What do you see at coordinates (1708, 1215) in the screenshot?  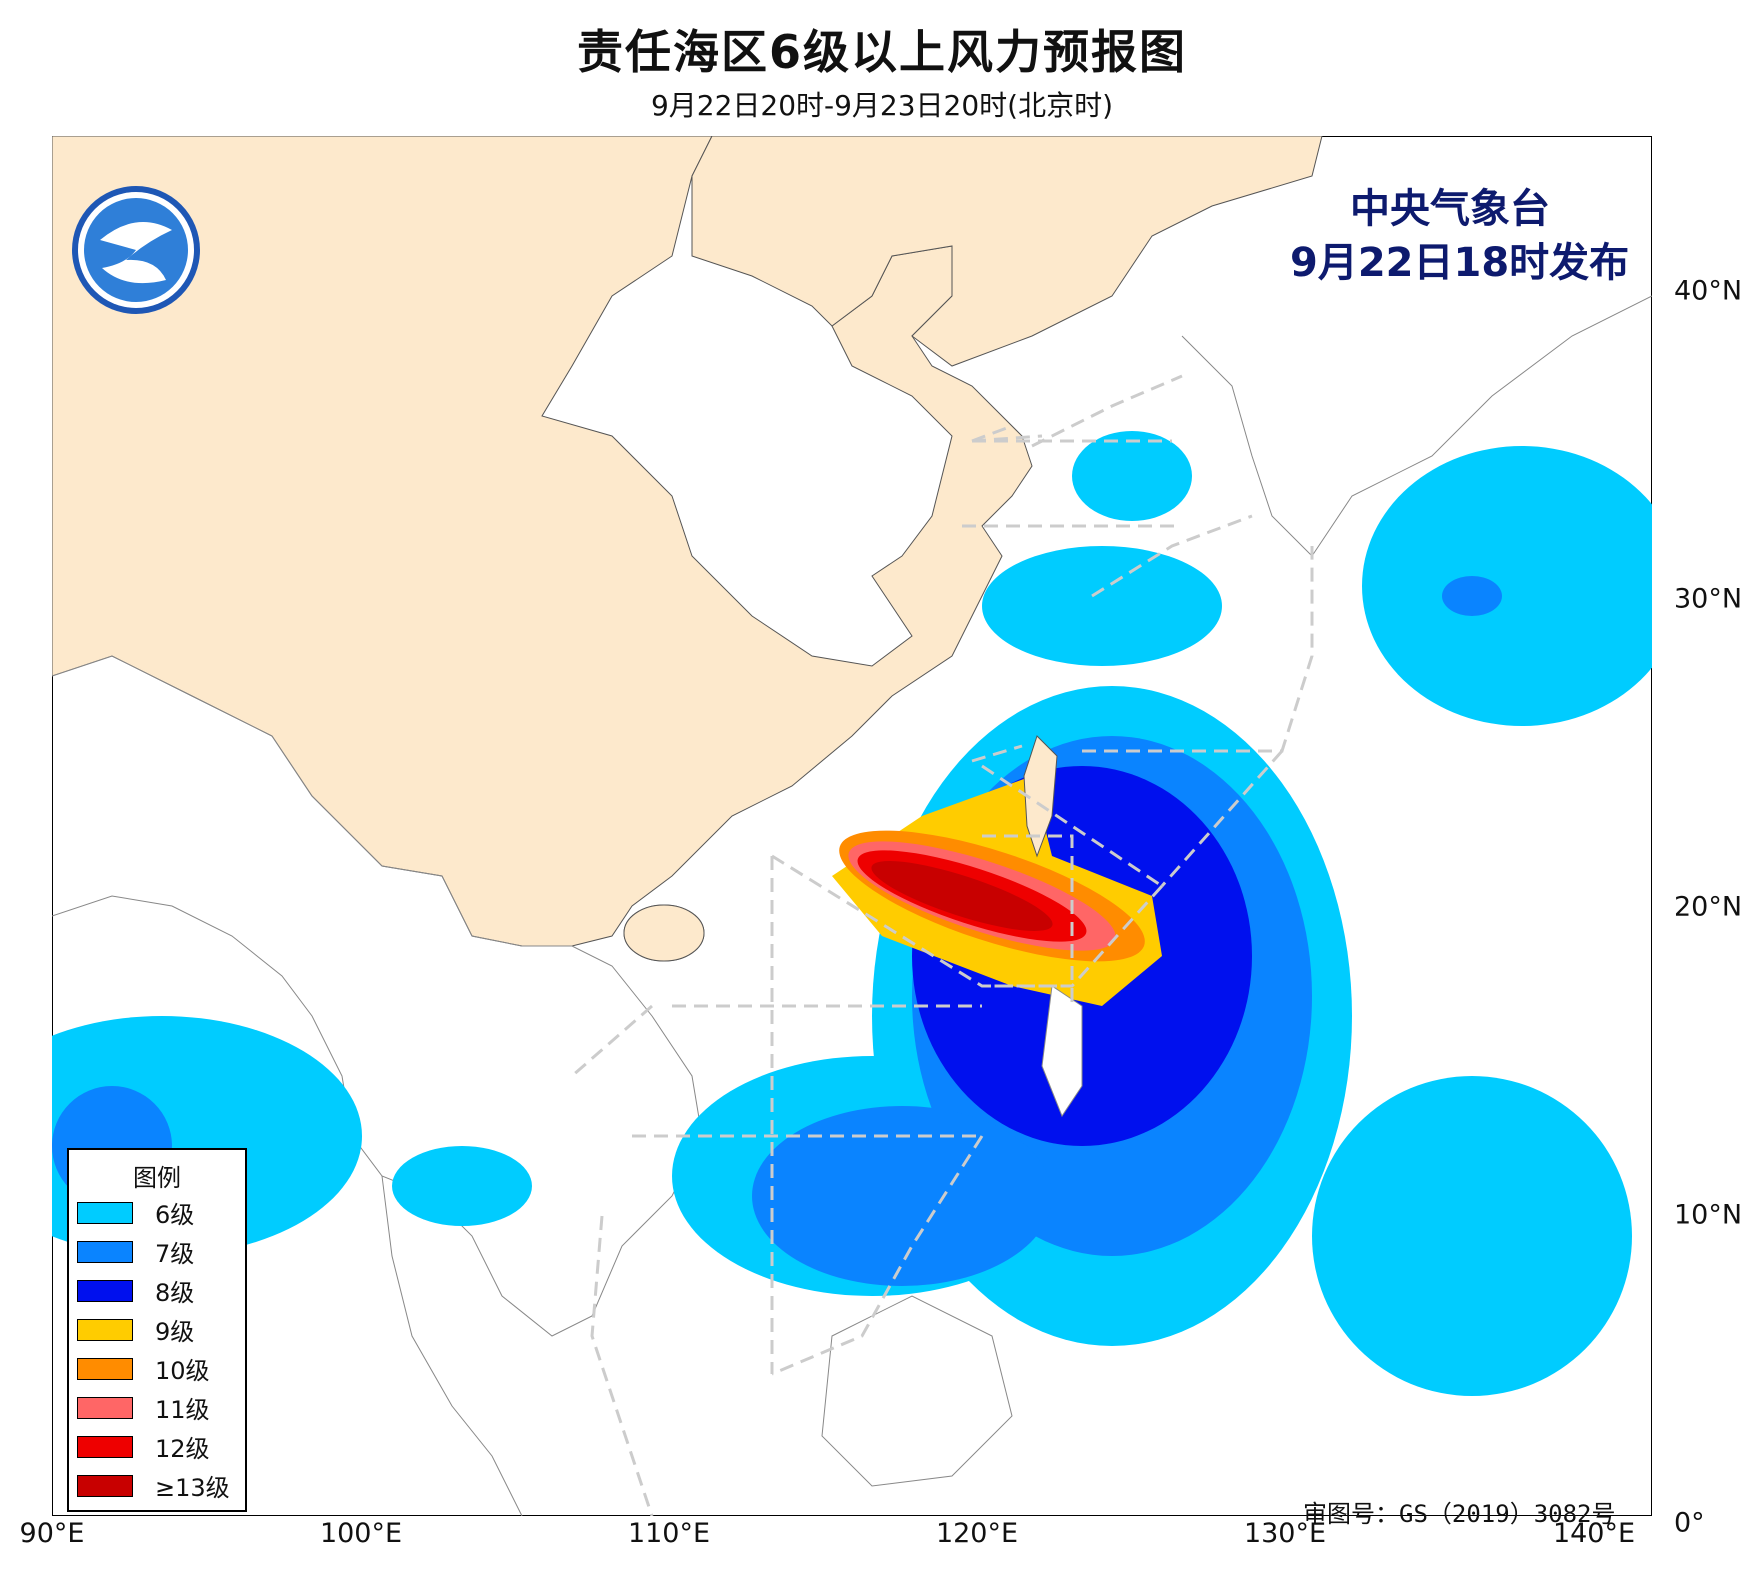 I see `y-tick-10: 10°N` at bounding box center [1708, 1215].